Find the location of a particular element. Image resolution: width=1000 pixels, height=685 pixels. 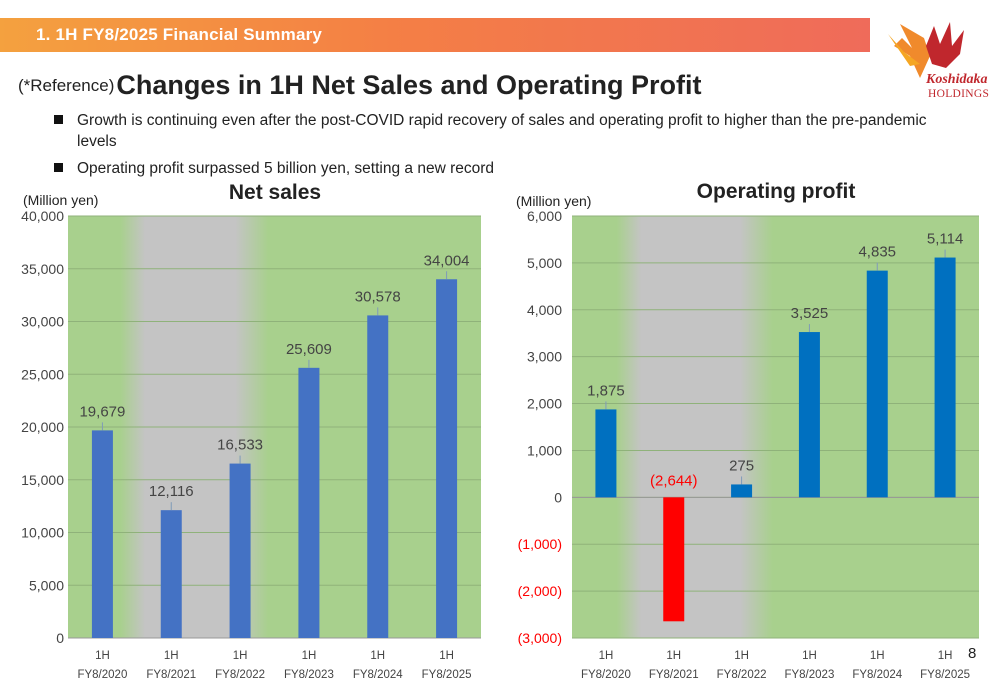

chart-title: Operating profit is located at coordinates (776, 191).